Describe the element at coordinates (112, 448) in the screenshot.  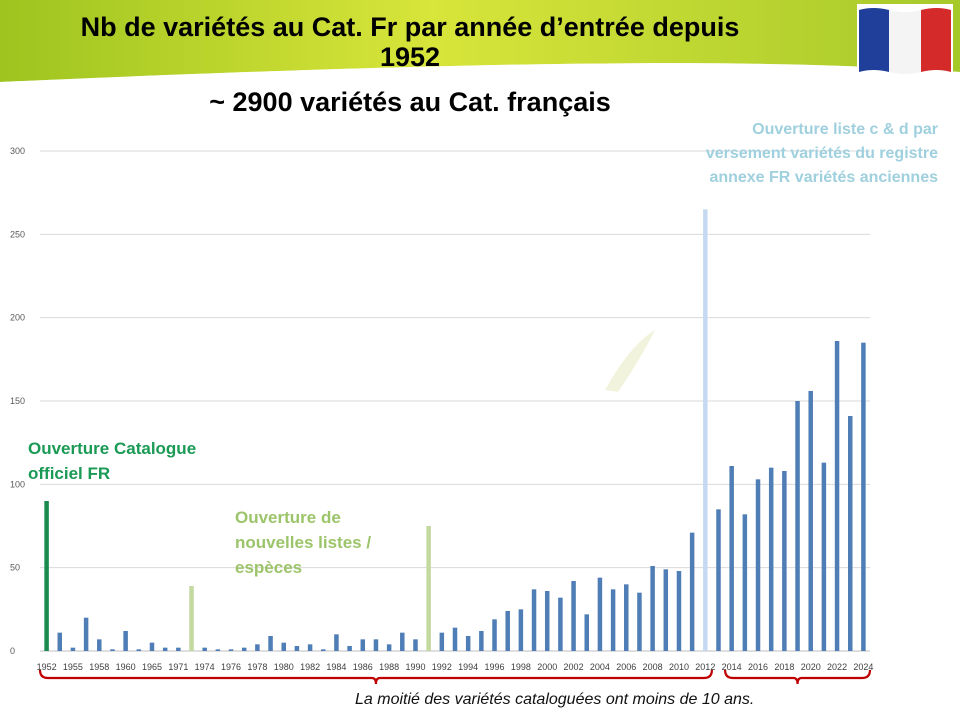
I see `annotation-catalogue-line1: Ouverture Catalogue` at that location.